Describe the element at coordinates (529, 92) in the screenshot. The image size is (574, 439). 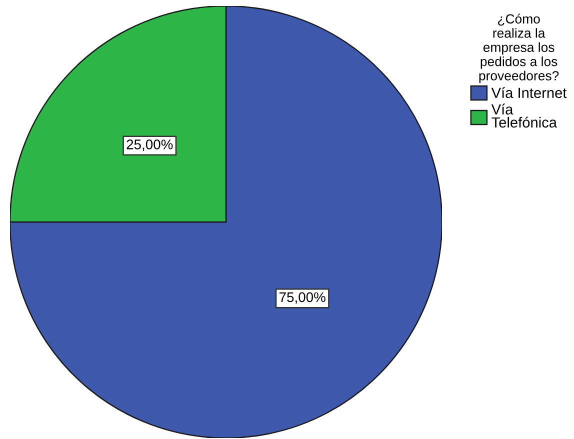
I see `legend-label: Vía Internet` at that location.